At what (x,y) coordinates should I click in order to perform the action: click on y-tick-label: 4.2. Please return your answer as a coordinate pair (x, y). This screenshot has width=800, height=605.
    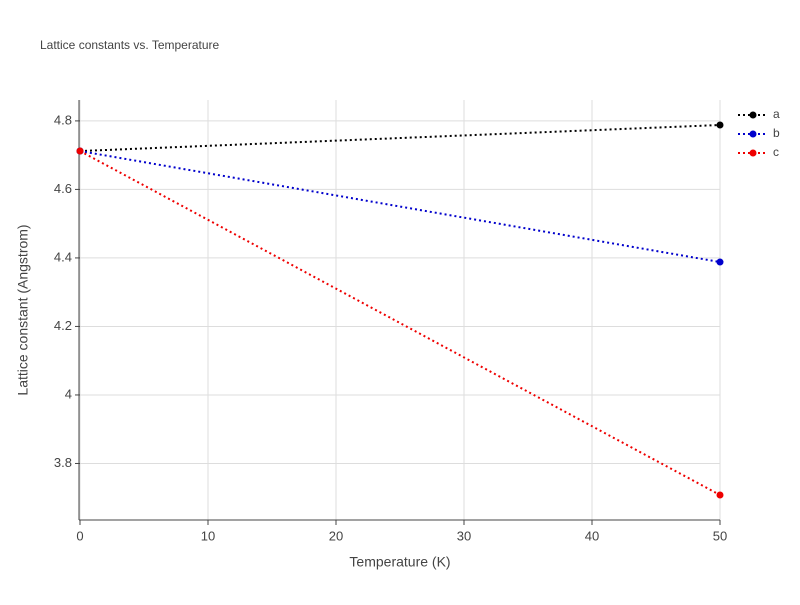
    Looking at the image, I should click on (63, 325).